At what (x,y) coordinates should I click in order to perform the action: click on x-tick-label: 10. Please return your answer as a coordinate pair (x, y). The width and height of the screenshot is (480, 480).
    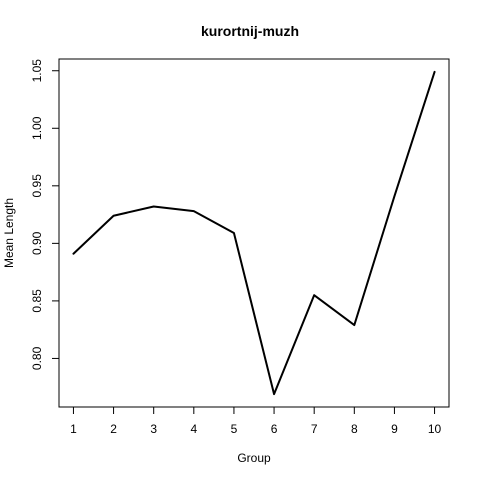
    Looking at the image, I should click on (435, 429).